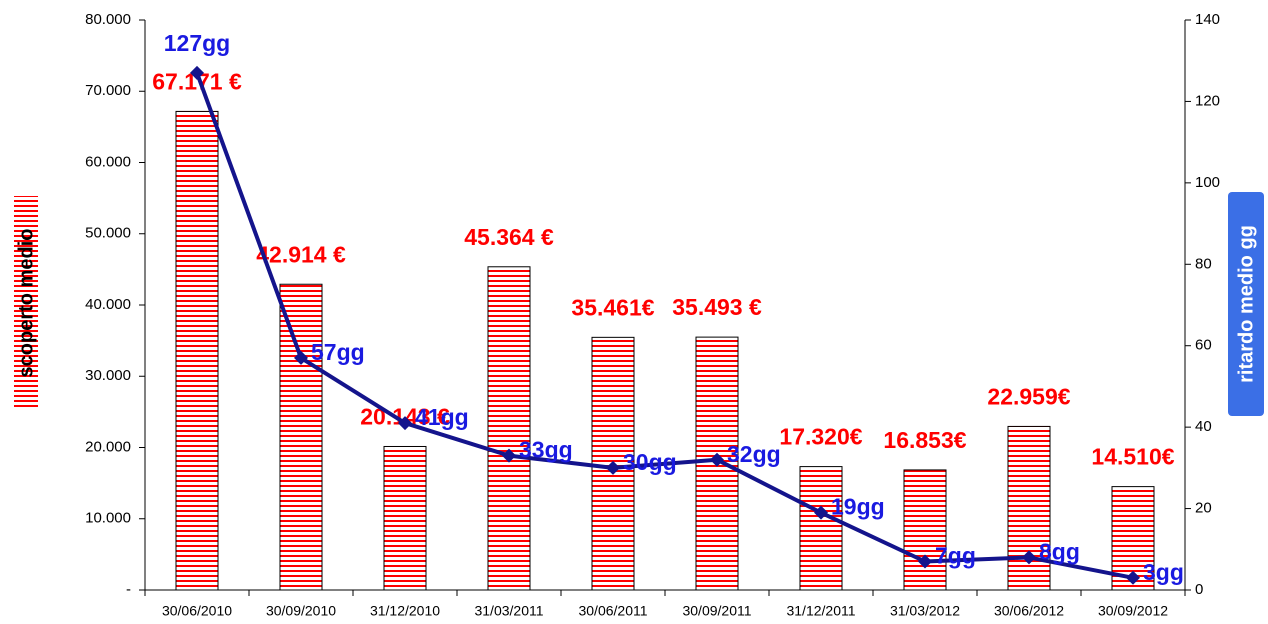 The height and width of the screenshot is (624, 1268). I want to click on y-label-background, so click(26, 303).